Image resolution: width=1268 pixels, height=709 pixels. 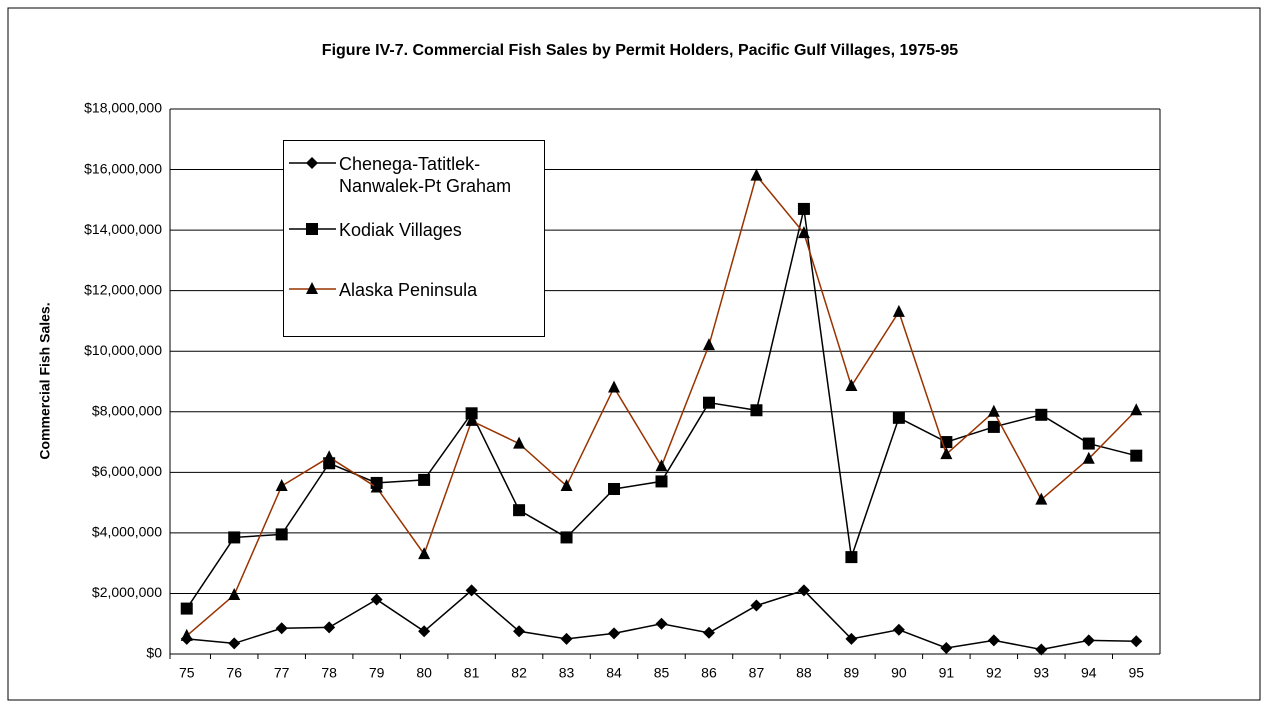 I want to click on x-tick-label: 93, so click(x=1042, y=673).